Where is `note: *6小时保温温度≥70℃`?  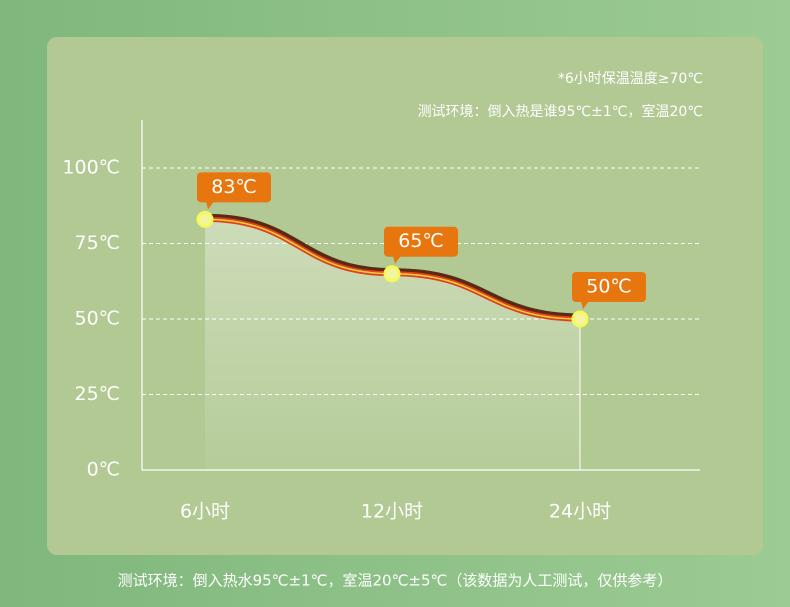
note: *6小时保温温度≥70℃ is located at coordinates (630, 79).